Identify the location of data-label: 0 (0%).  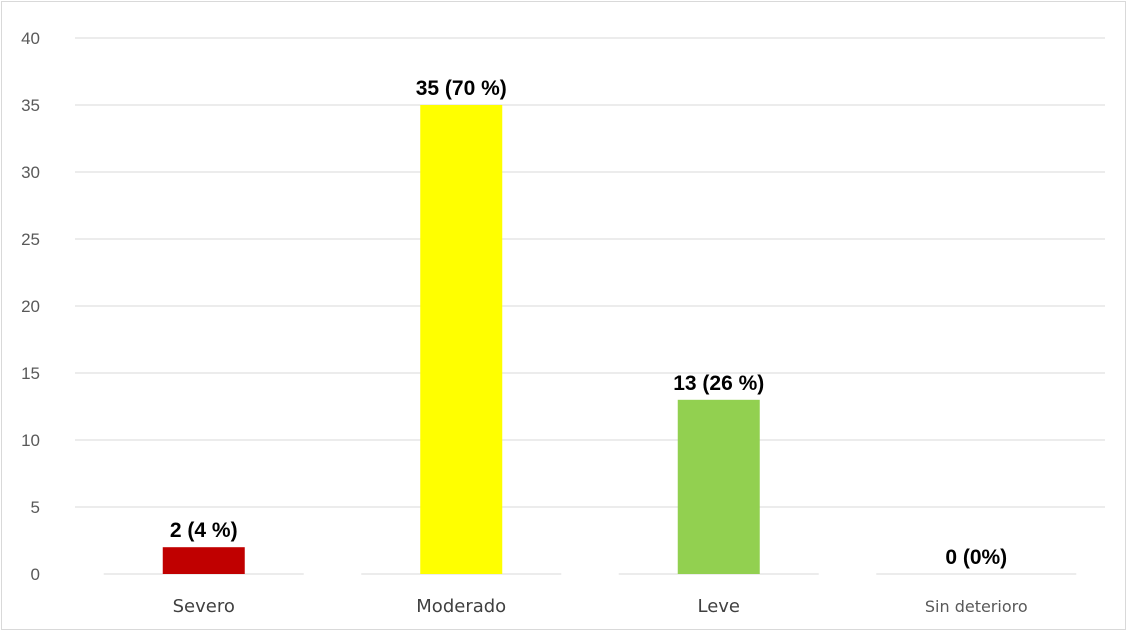
(976, 557).